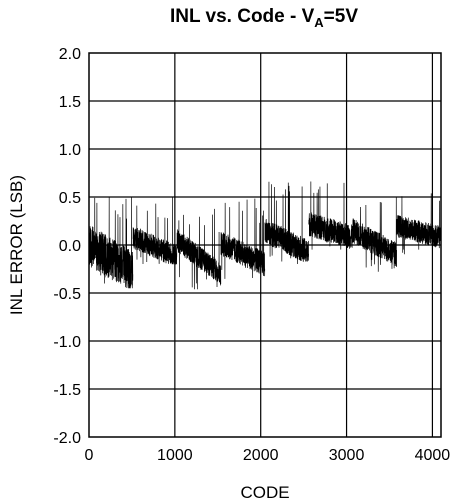  I want to click on x-axis-label: CODE, so click(264, 492).